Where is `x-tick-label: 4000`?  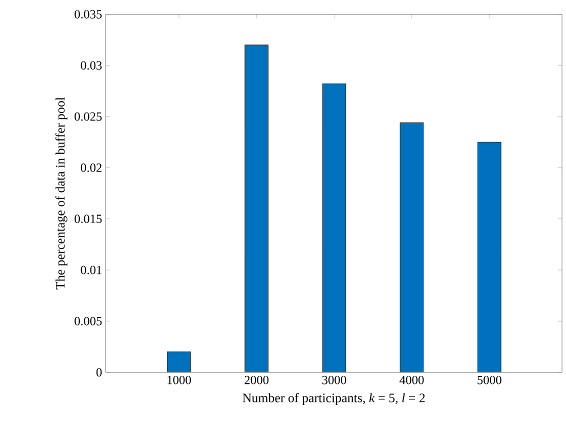
x-tick-label: 4000 is located at coordinates (412, 380).